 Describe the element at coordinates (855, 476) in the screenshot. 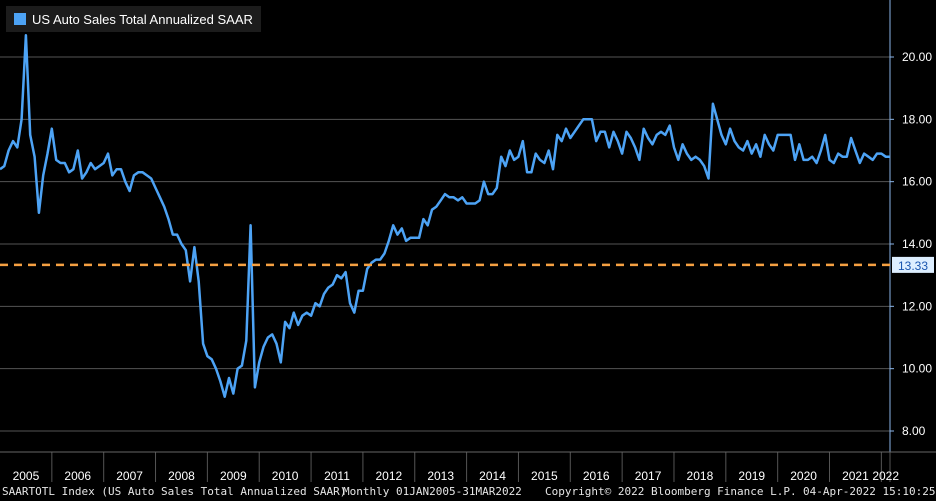

I see `x-tick-label: 2021` at that location.